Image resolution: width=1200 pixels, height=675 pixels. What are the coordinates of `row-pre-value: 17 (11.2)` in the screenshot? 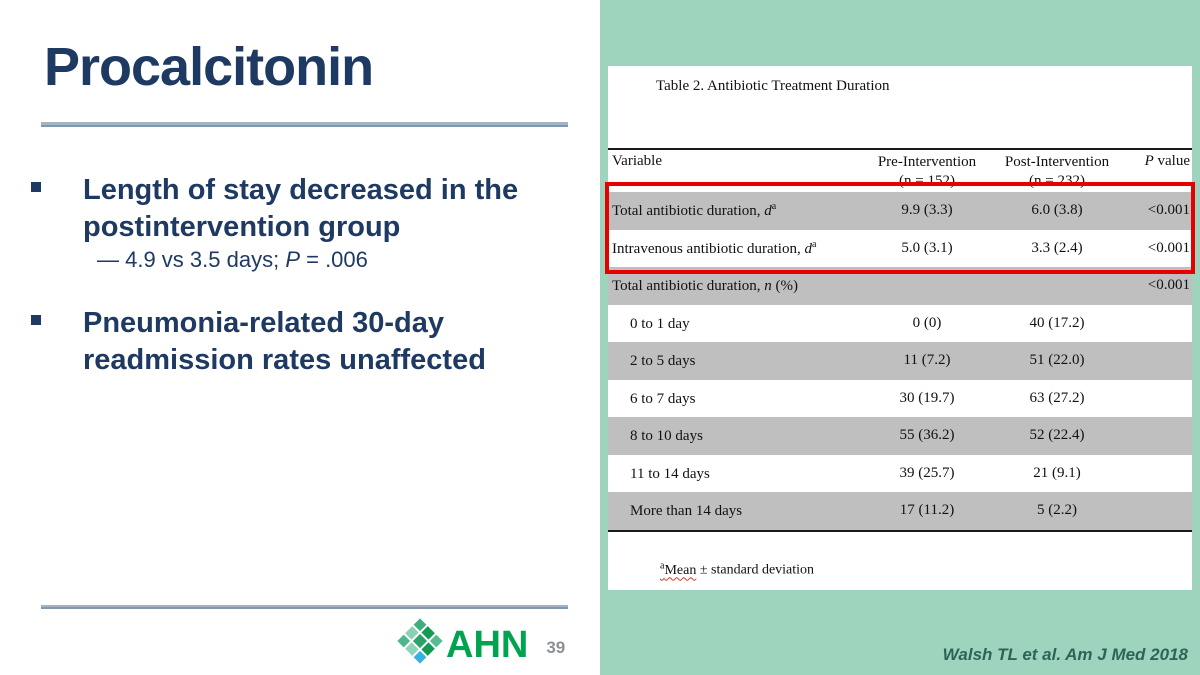 It's located at (927, 510).